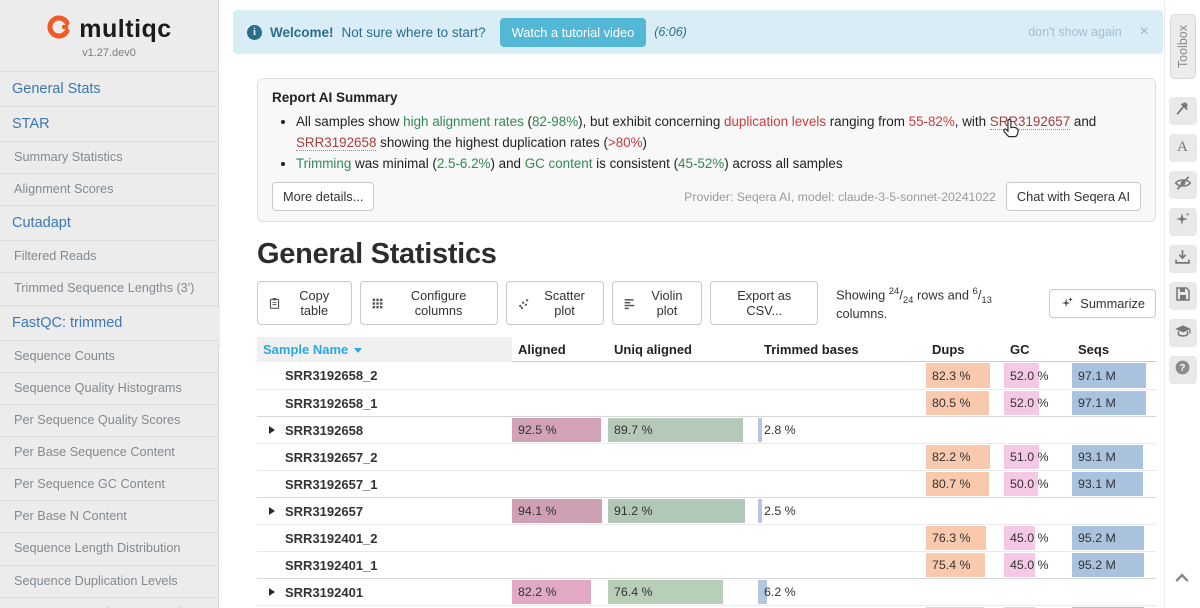 The width and height of the screenshot is (1200, 608). Describe the element at coordinates (59, 29) in the screenshot. I see `multiqc-logo-icon` at that location.